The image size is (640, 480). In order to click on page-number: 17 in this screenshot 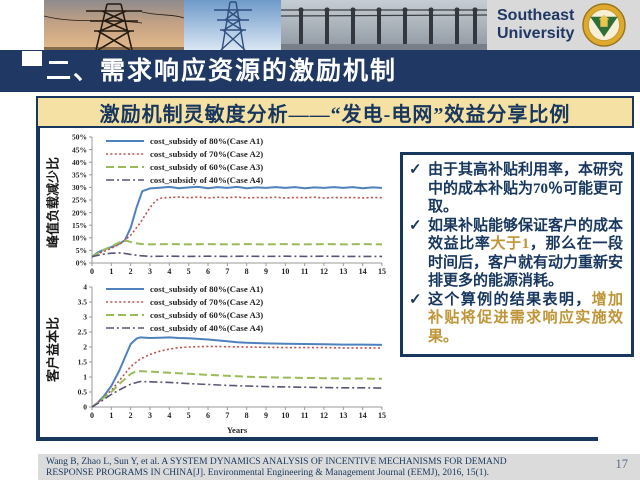, I will do `click(622, 464)`.